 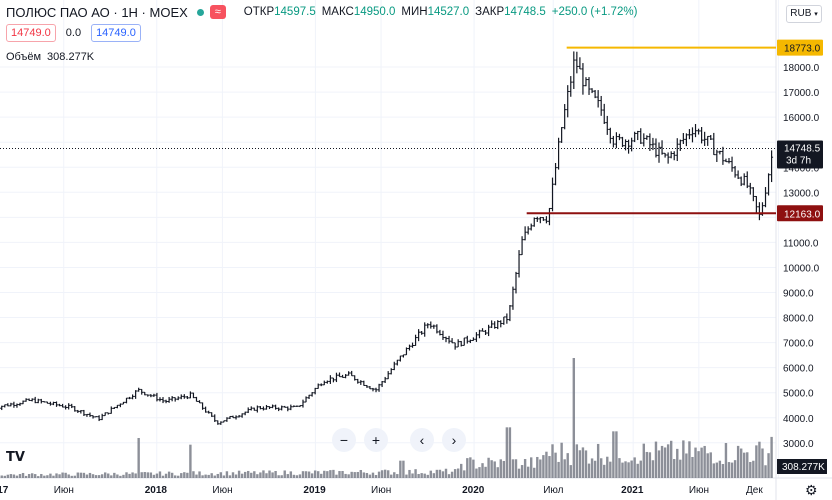 What do you see at coordinates (801, 268) in the screenshot?
I see `price-tick-label: 10000.0` at bounding box center [801, 268].